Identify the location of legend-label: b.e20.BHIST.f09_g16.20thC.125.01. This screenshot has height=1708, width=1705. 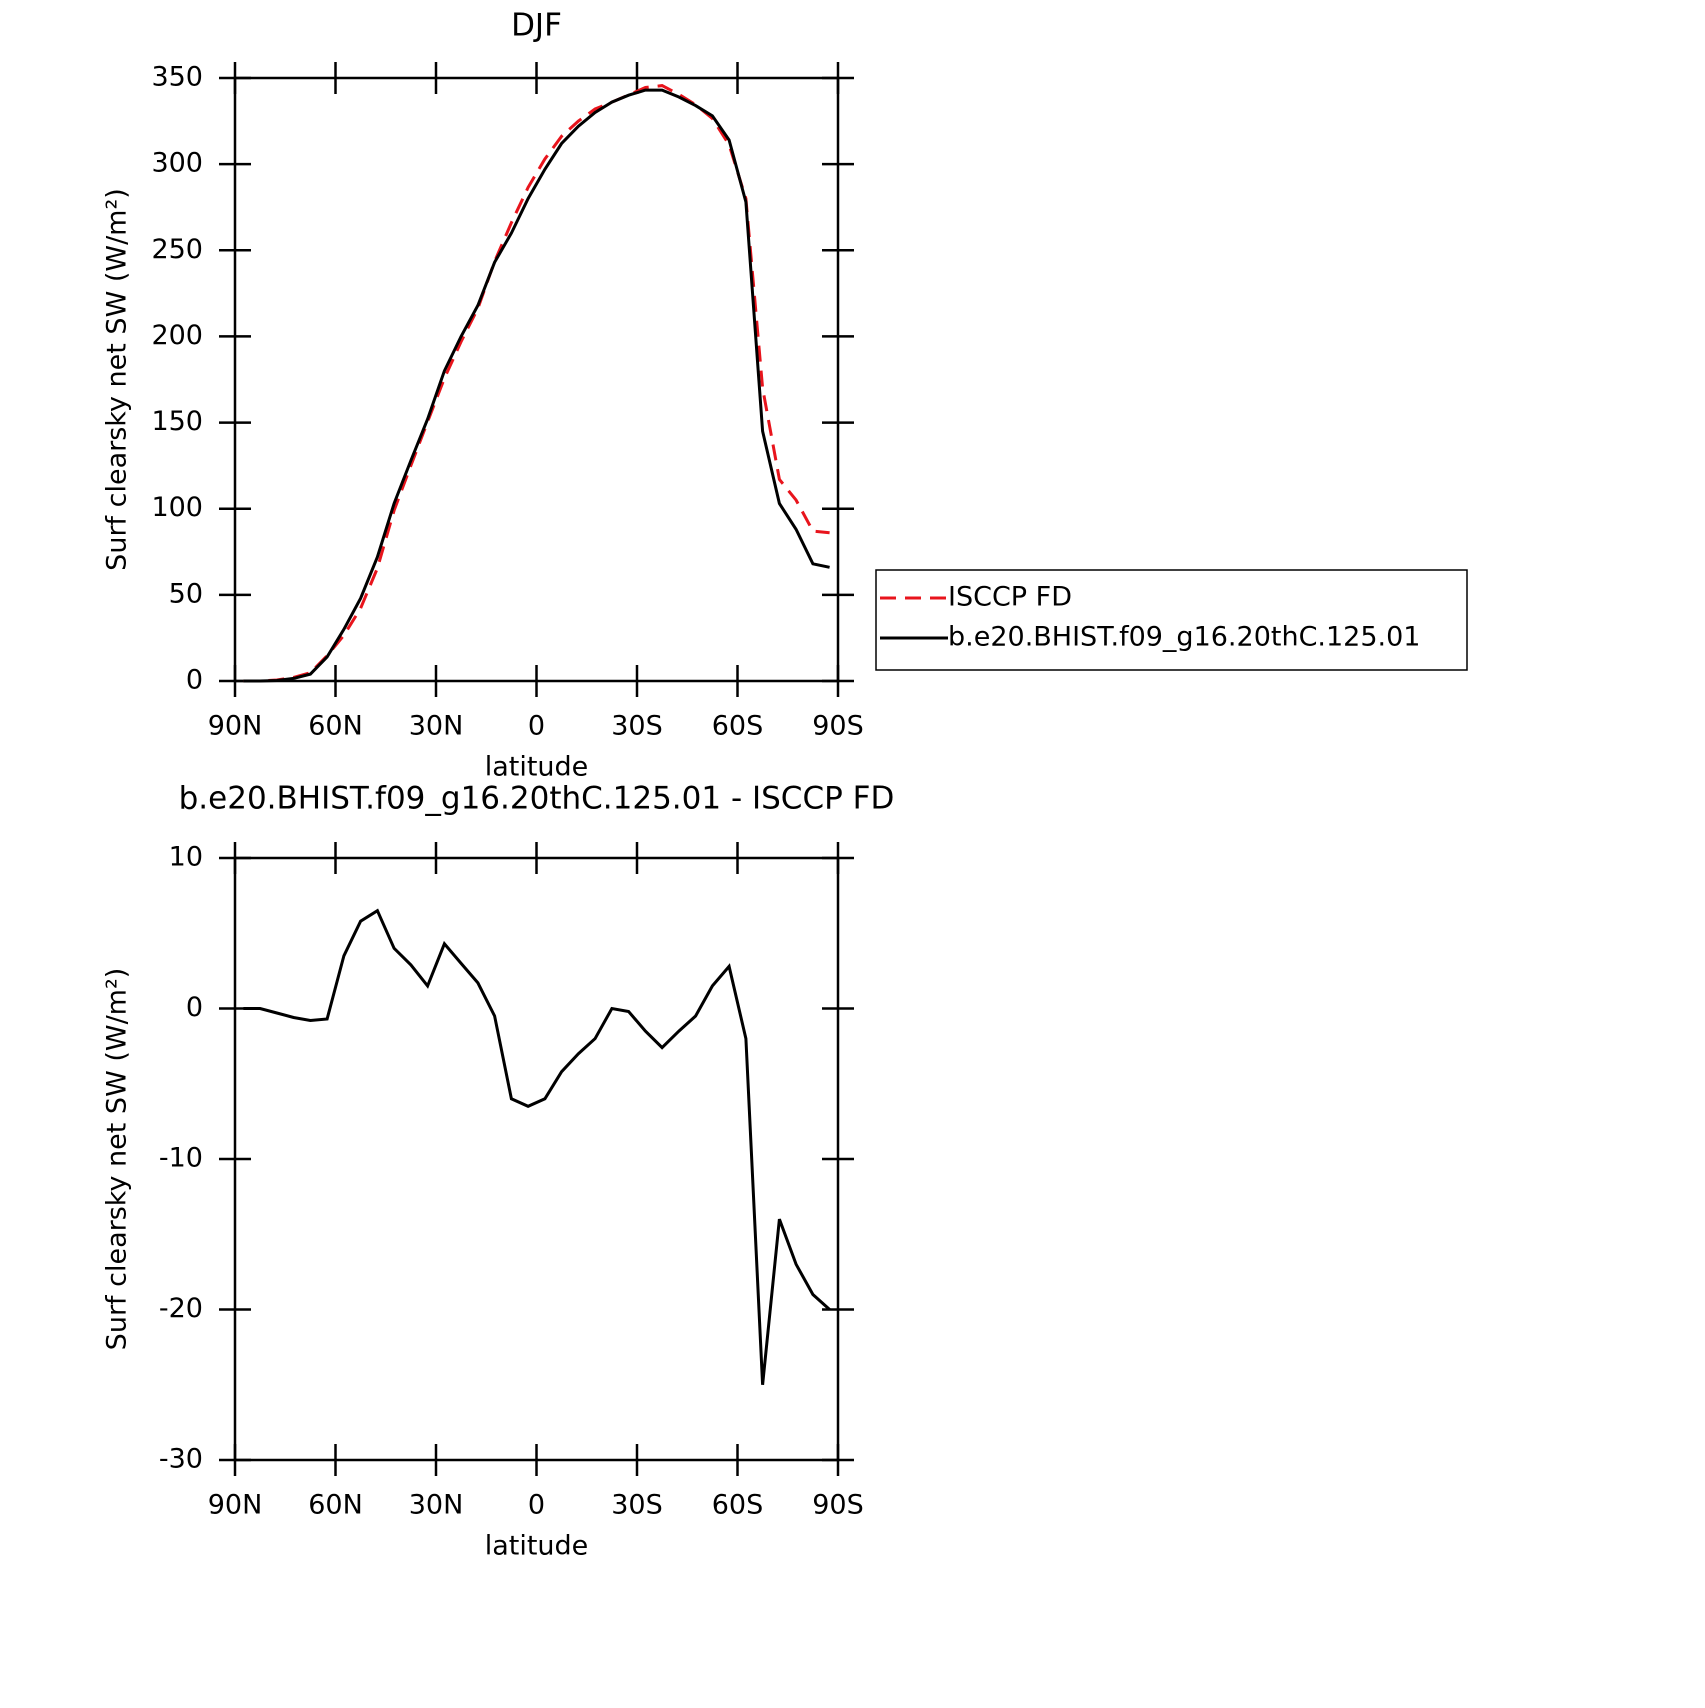
(1184, 637).